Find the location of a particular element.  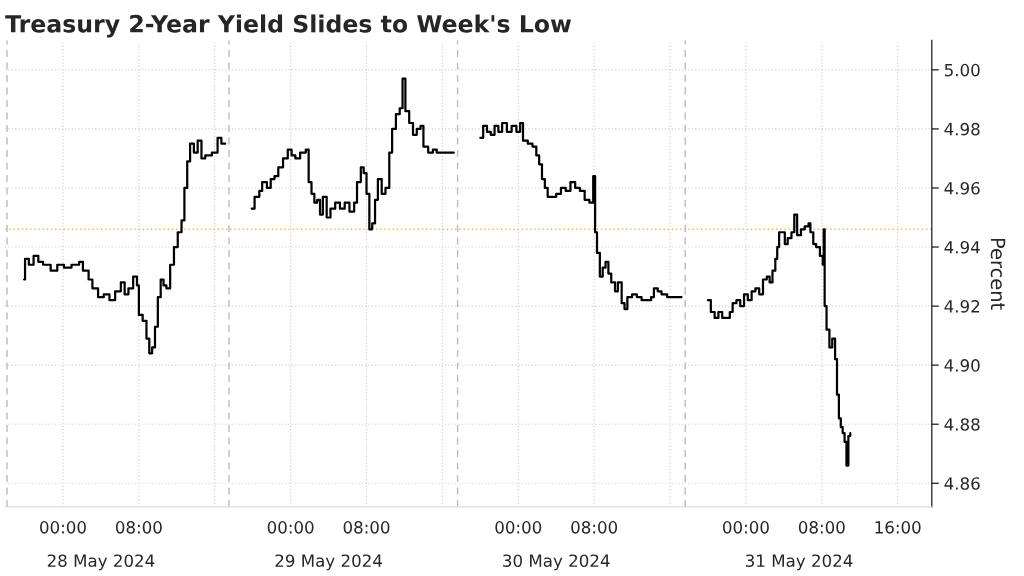

y-tick-label: 4.86 is located at coordinates (962, 483).